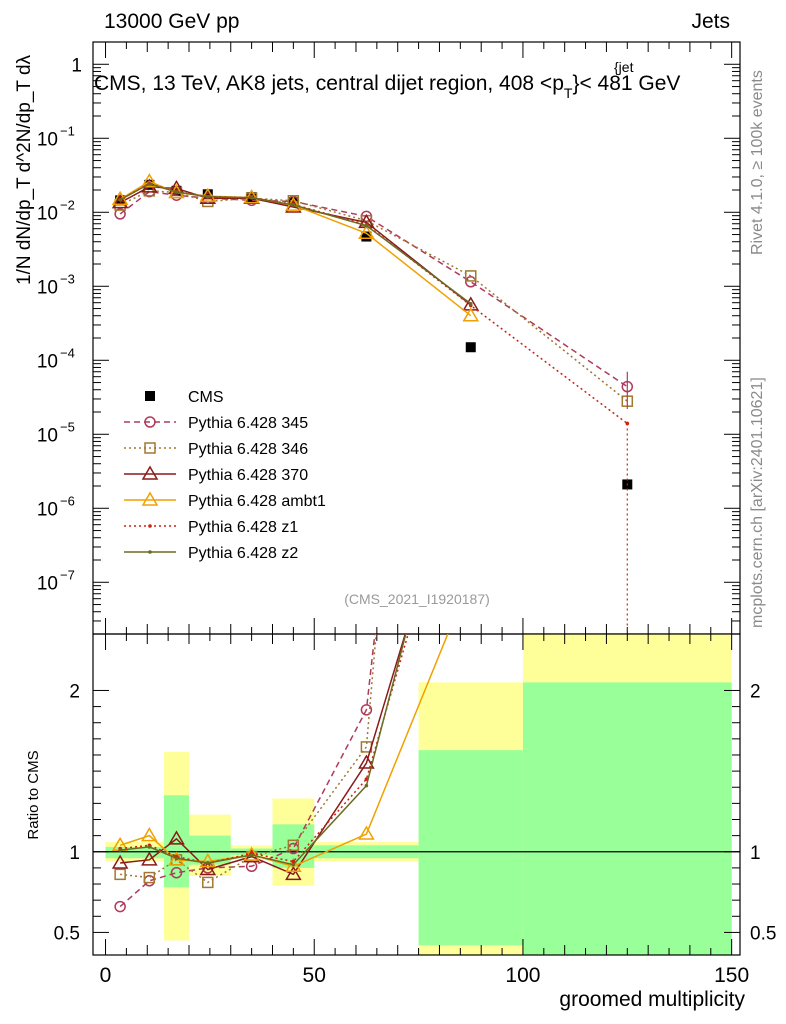  Describe the element at coordinates (624, 67) in the screenshot. I see `plot-title-sup: {jet` at that location.